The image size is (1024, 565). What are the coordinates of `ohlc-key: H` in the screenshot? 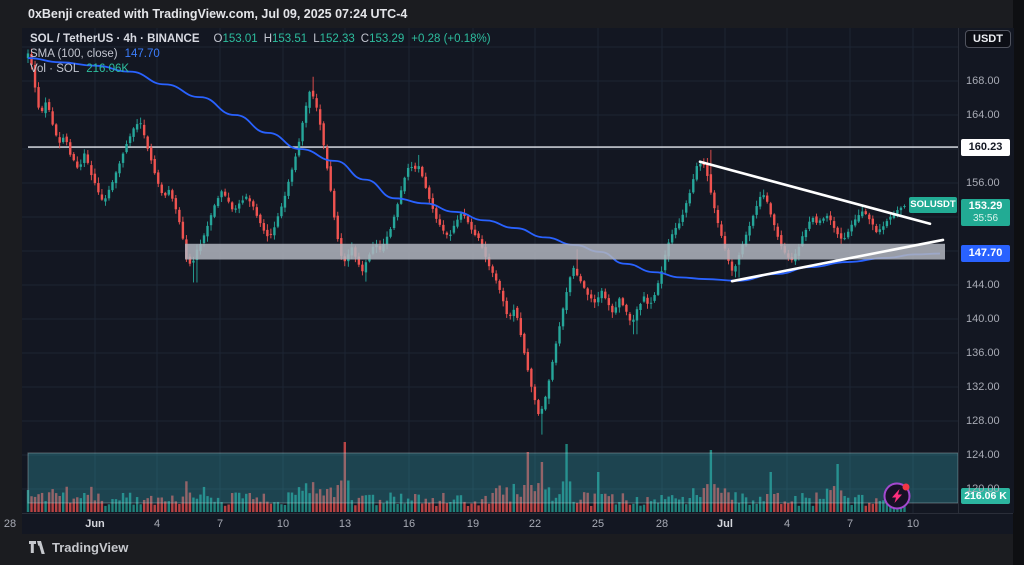 It's located at (267, 39).